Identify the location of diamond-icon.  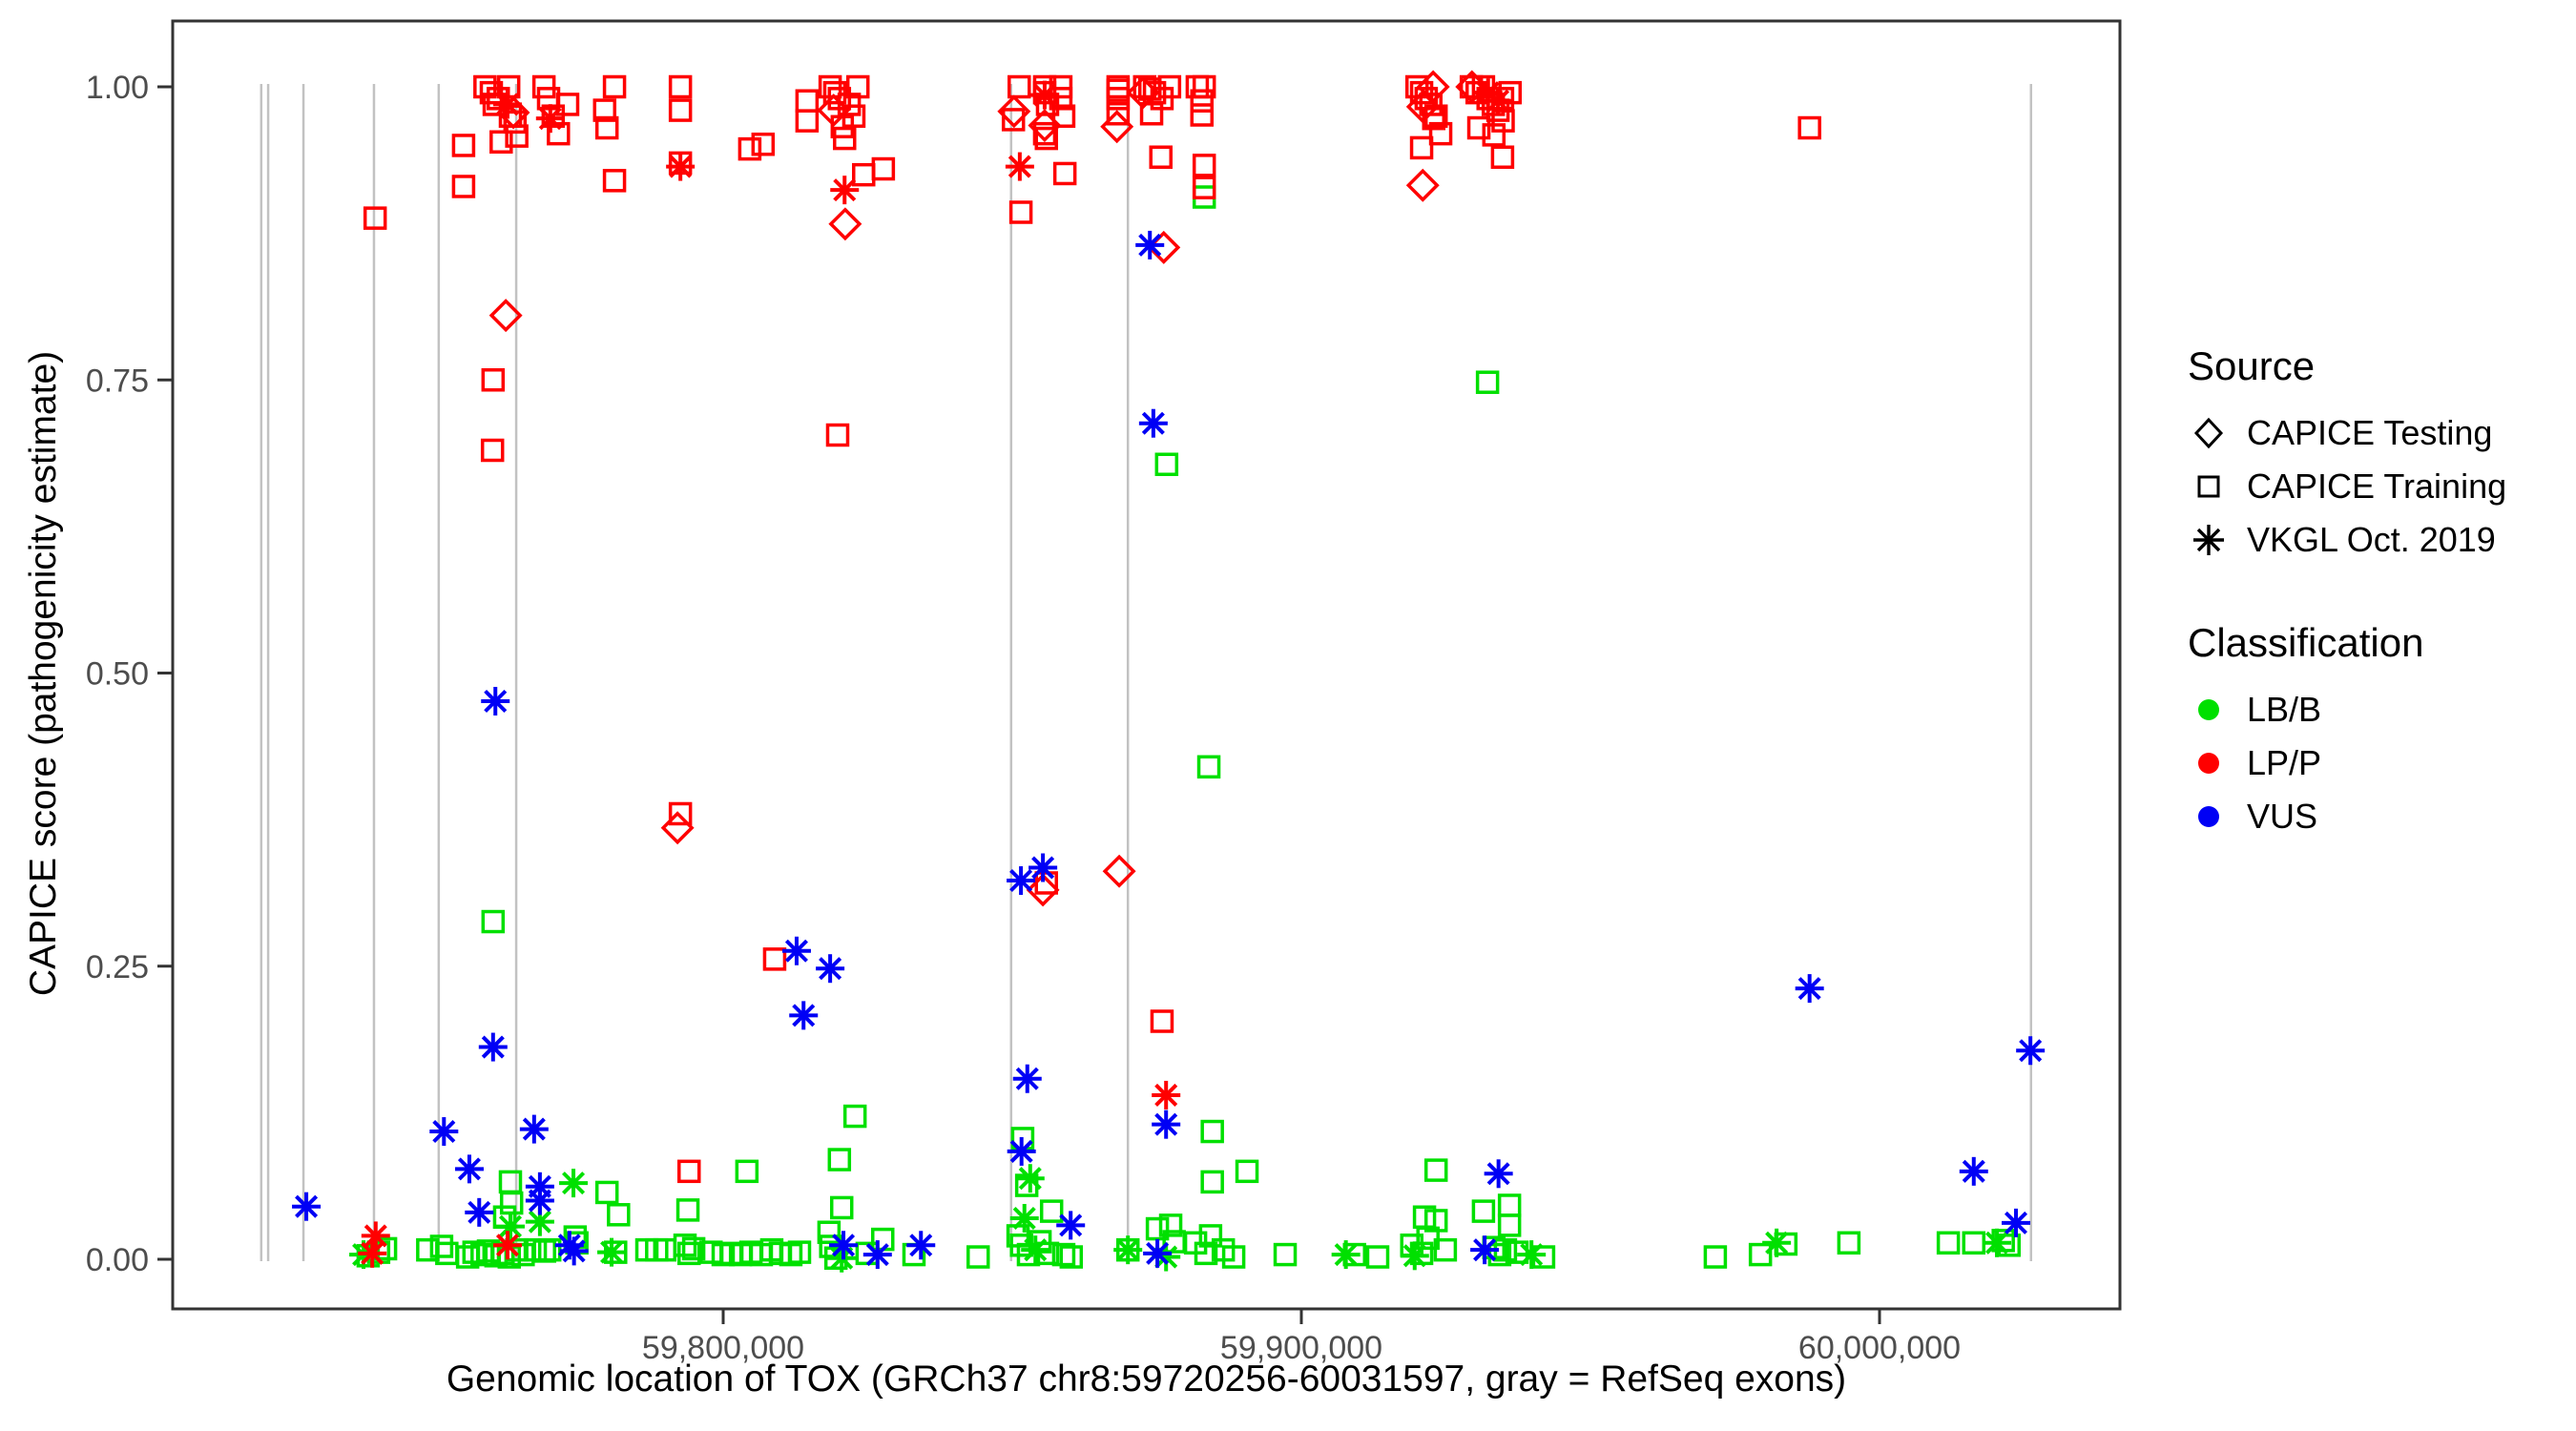
(2217, 433).